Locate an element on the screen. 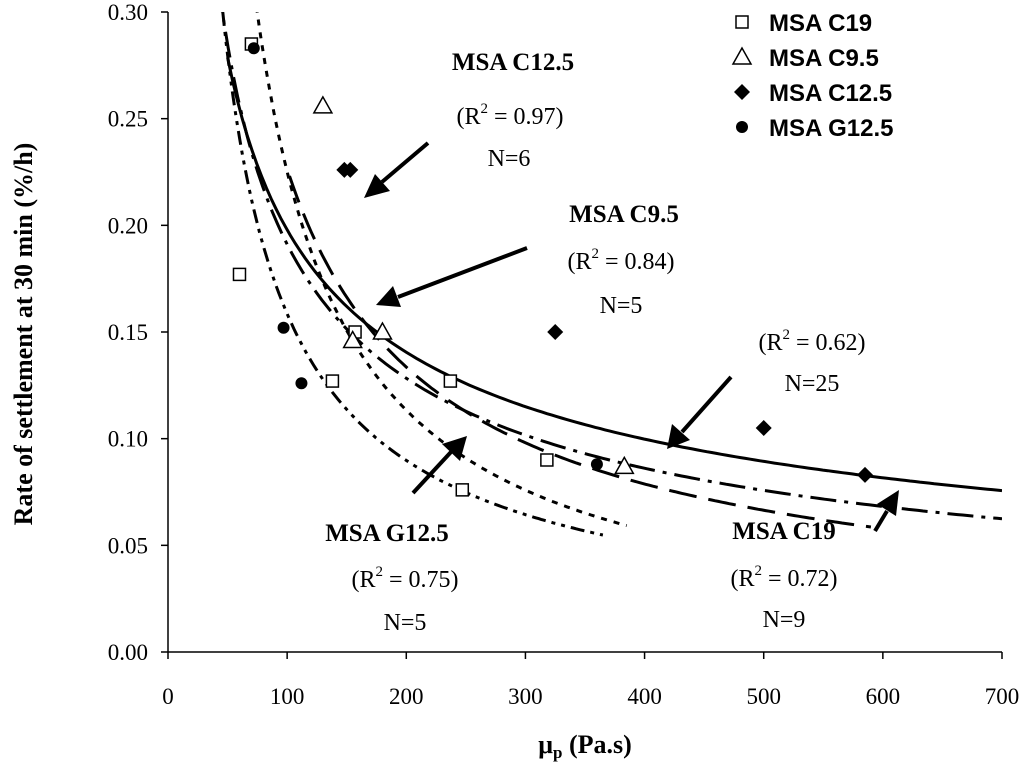 The image size is (1024, 765). annotation-c19-title: MSA C19 is located at coordinates (783, 531).